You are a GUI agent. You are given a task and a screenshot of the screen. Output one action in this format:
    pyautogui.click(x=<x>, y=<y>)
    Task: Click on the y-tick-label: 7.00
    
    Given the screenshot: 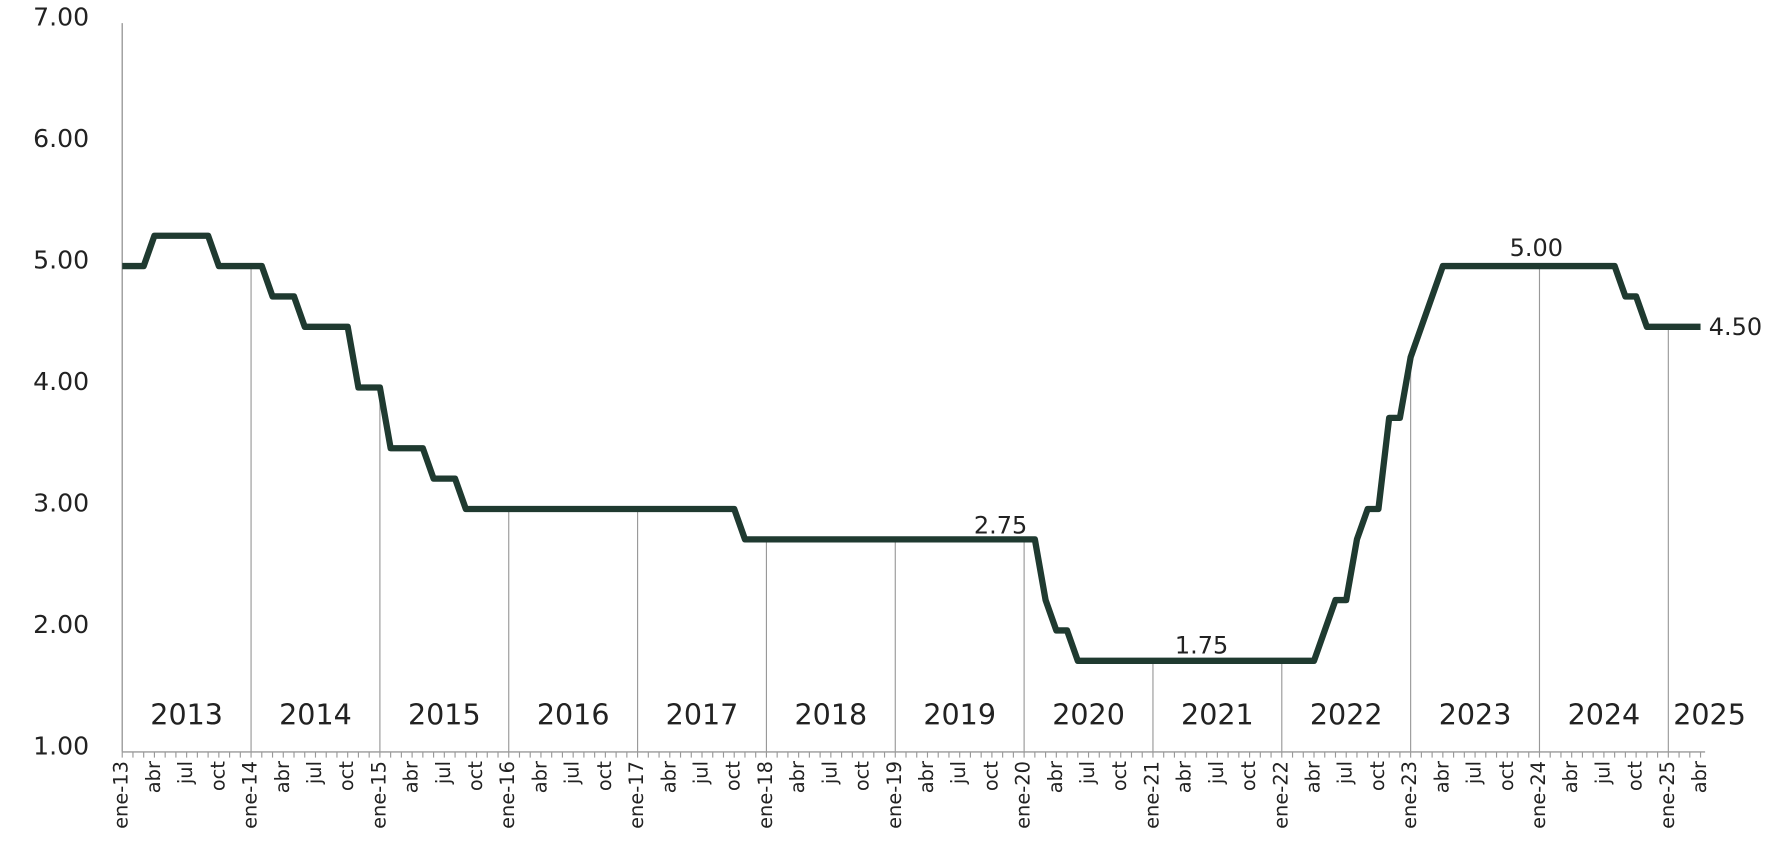 What is the action you would take?
    pyautogui.click(x=61, y=17)
    